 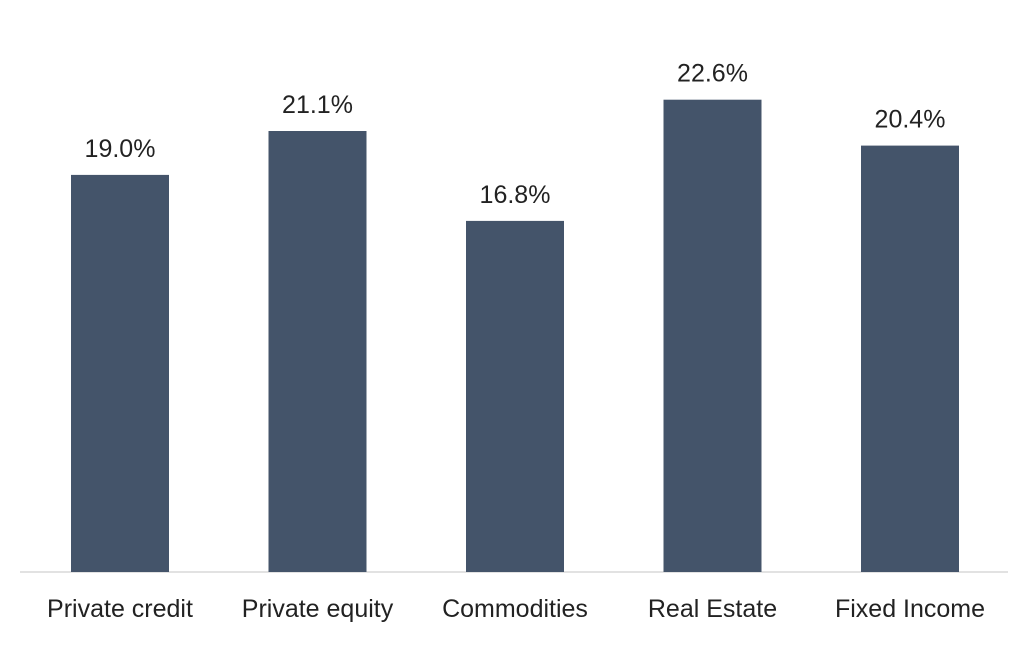 I want to click on value-label-real-estate: 22.6%, so click(x=712, y=74).